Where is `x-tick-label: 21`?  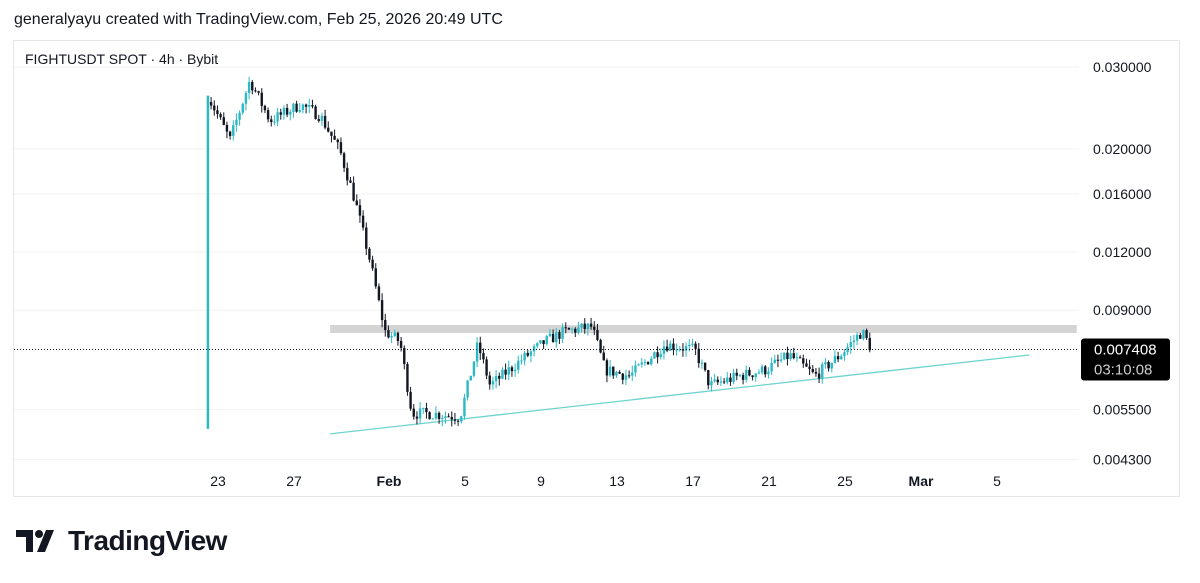 x-tick-label: 21 is located at coordinates (769, 481).